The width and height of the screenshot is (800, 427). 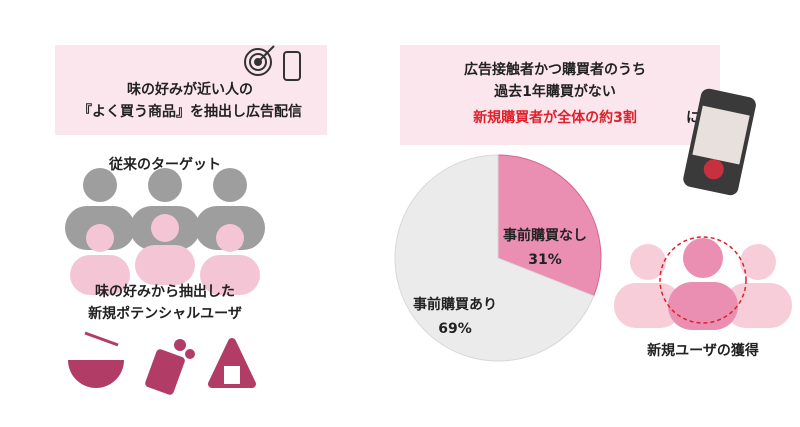 What do you see at coordinates (165, 291) in the screenshot?
I see `new-target-label: 味の好みから抽出した` at bounding box center [165, 291].